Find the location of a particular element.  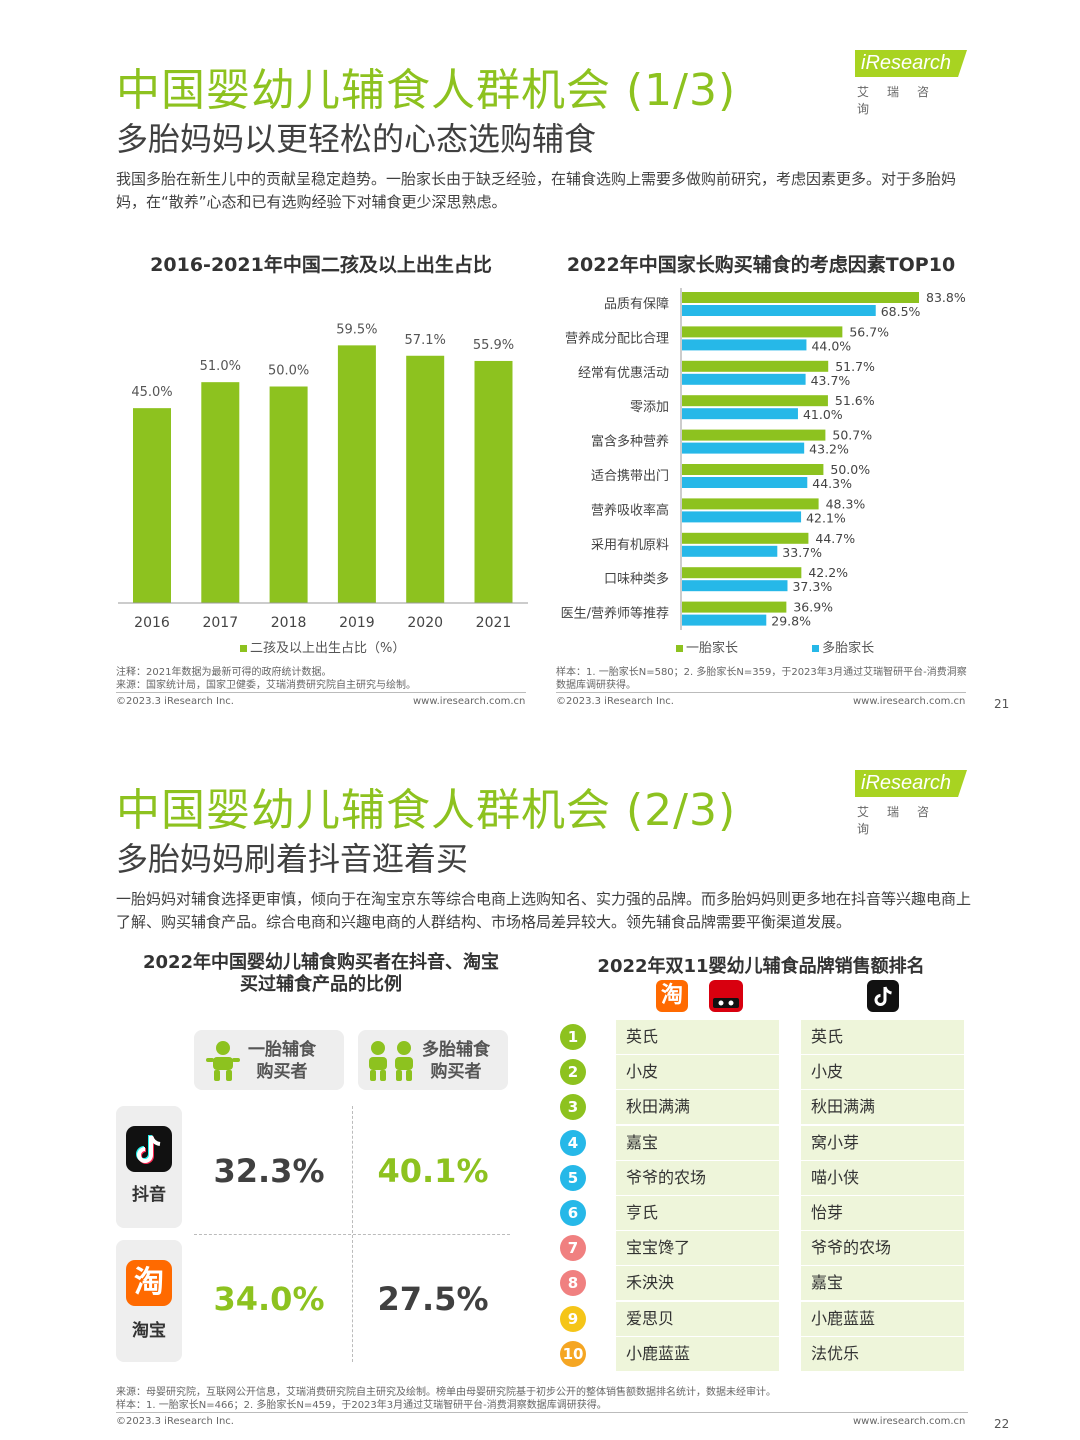

category-label: 零添加 is located at coordinates (649, 407).